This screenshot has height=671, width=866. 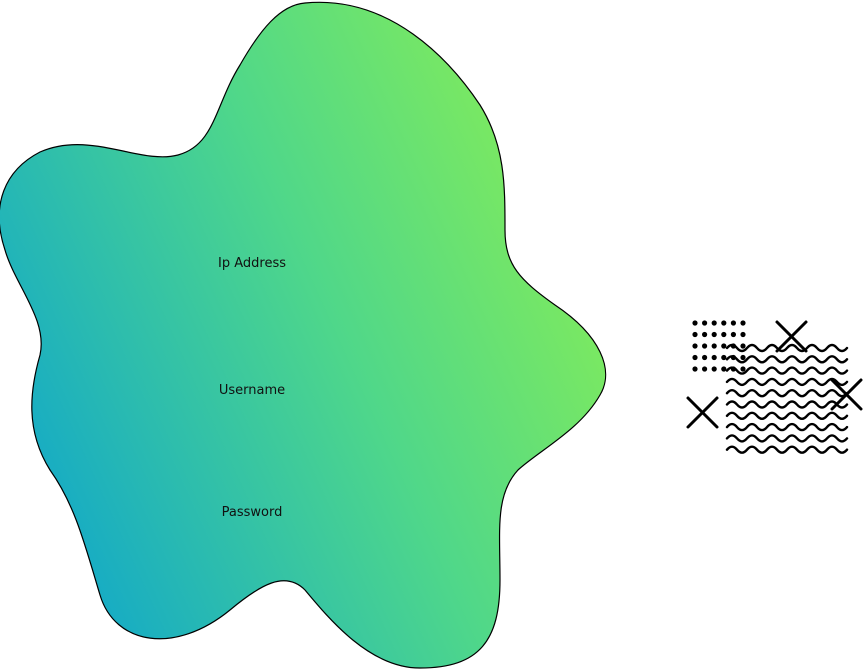 What do you see at coordinates (252, 512) in the screenshot?
I see `password-field: Password` at bounding box center [252, 512].